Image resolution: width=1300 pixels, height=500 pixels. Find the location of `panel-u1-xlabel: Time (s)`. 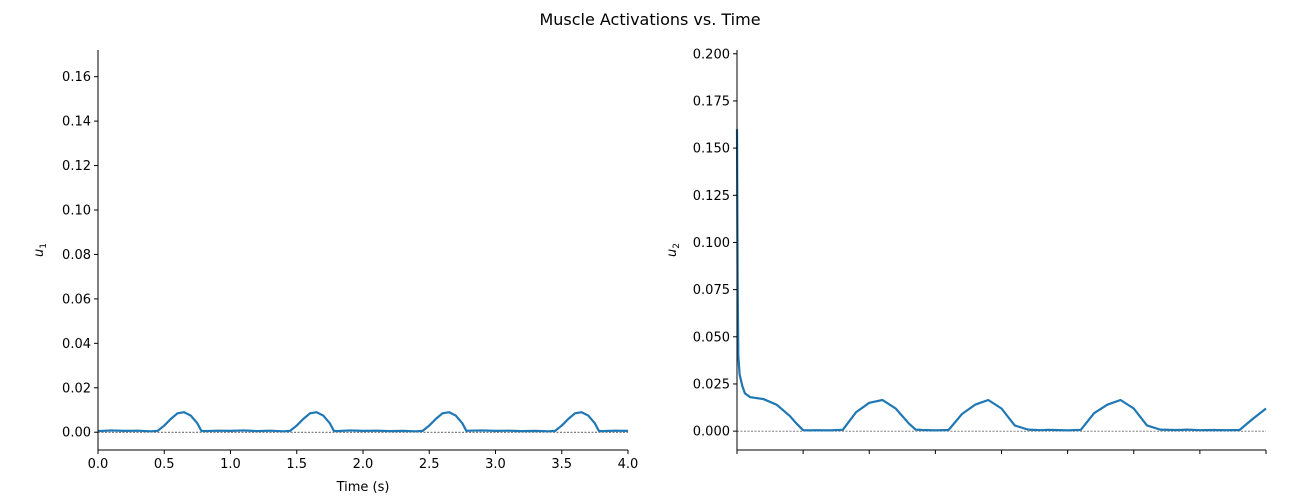

panel-u1-xlabel: Time (s) is located at coordinates (363, 487).